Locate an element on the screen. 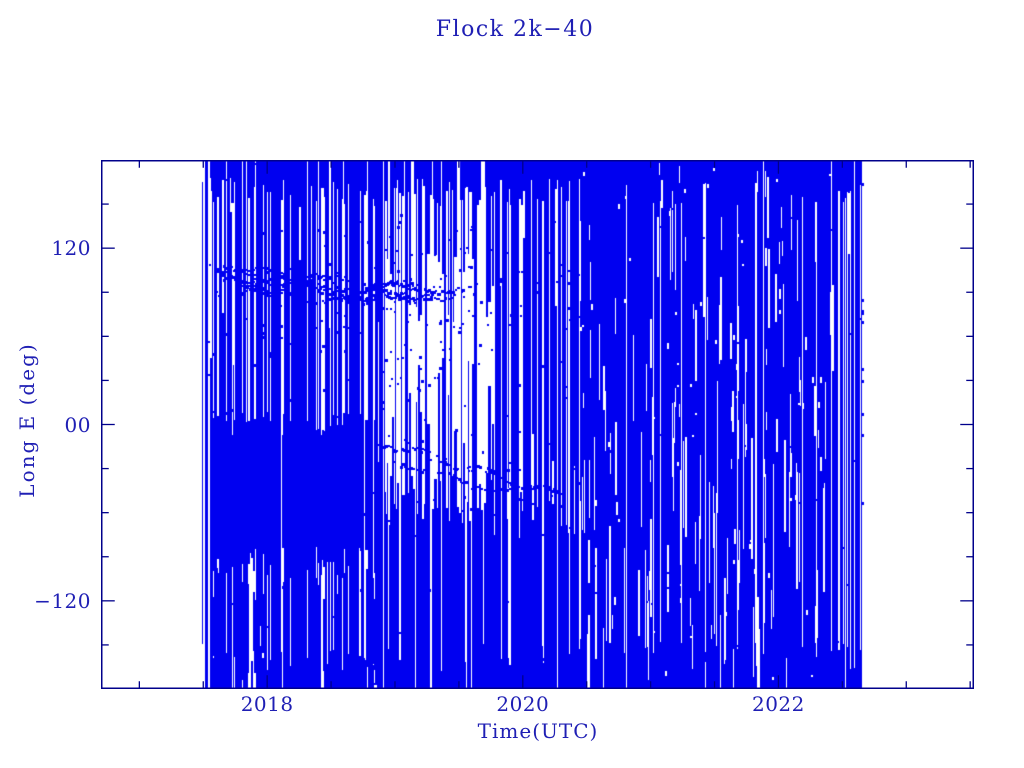 The height and width of the screenshot is (768, 1024). chart-title: Flock 2k−40 is located at coordinates (515, 29).